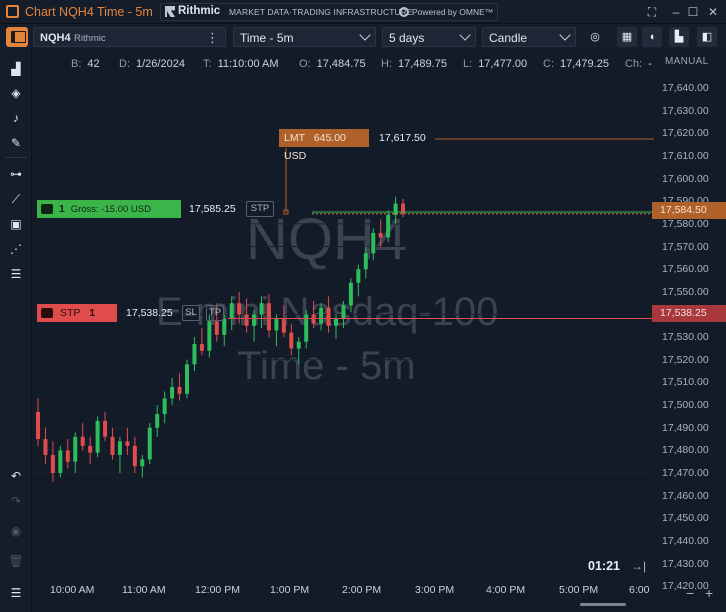  I want to click on delete-drawings-icon: 🗑, so click(16, 561).